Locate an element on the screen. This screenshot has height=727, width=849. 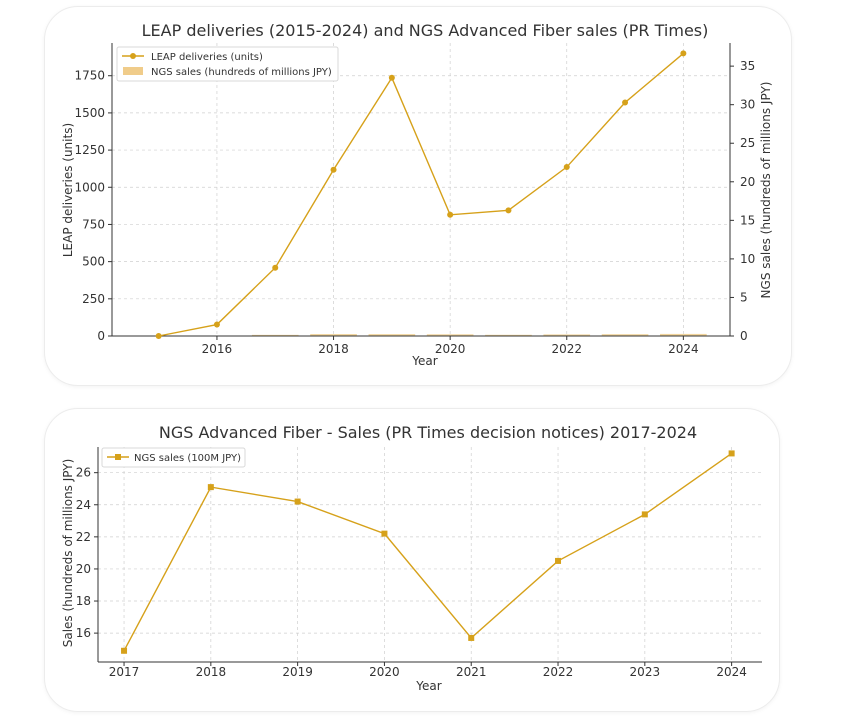
legend-bar-swatch is located at coordinates (133, 71).